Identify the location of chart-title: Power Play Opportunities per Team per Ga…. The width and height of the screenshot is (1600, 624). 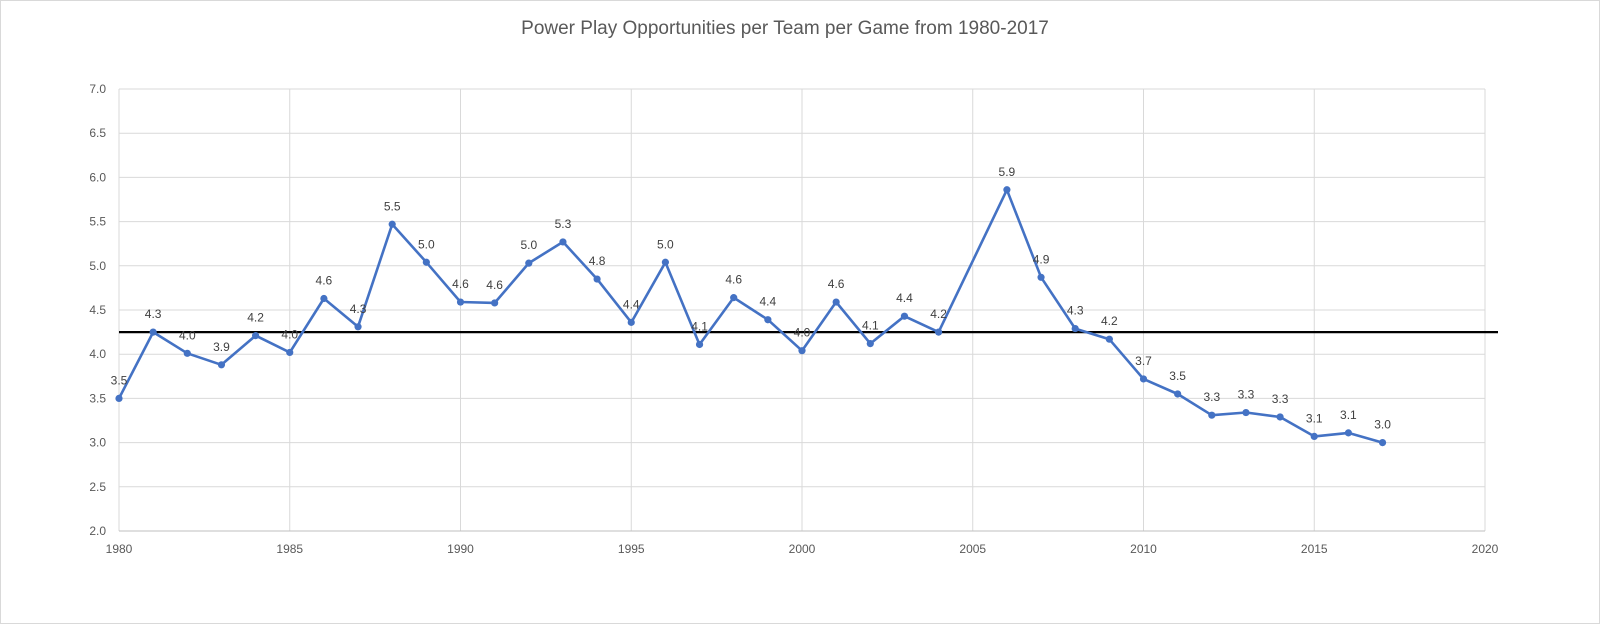
(785, 28).